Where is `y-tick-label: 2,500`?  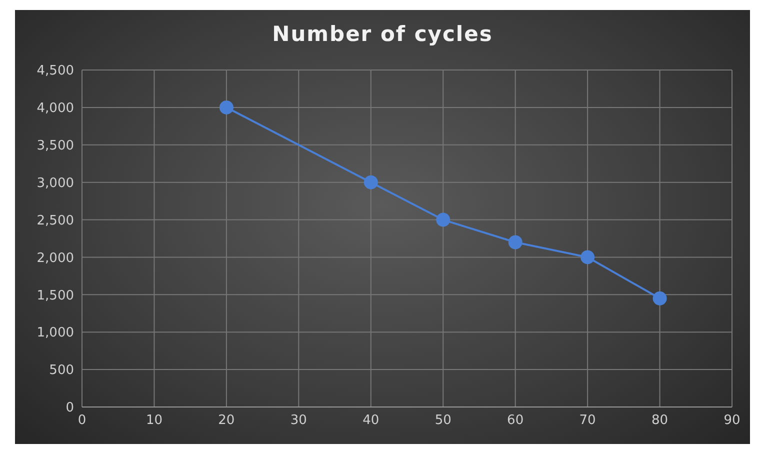 y-tick-label: 2,500 is located at coordinates (55, 220).